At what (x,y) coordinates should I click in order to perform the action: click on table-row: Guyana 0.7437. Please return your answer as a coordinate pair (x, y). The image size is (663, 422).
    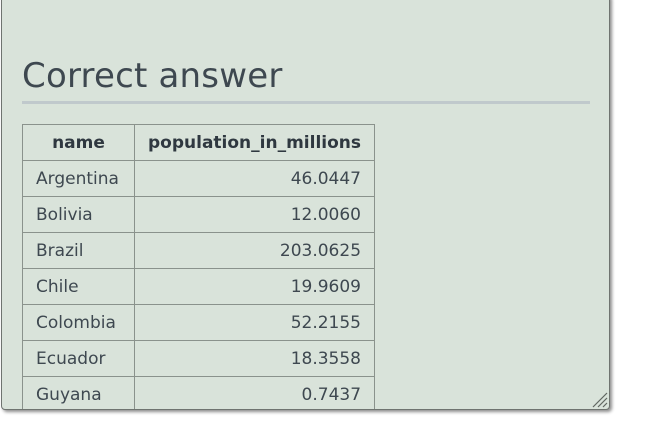
    Looking at the image, I should click on (199, 392).